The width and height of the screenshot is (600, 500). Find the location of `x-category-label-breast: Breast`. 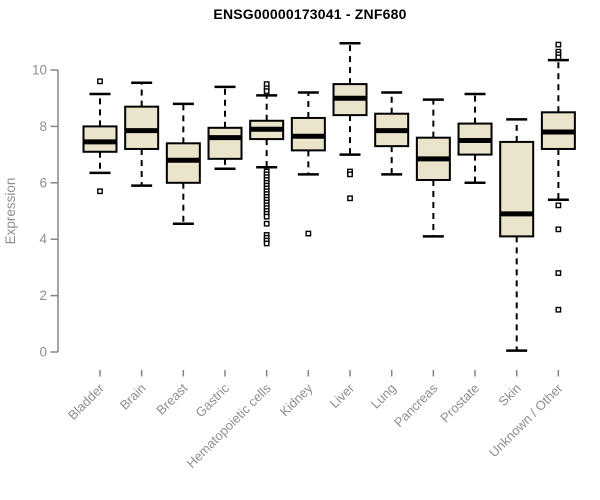

x-category-label-breast: Breast is located at coordinates (171, 398).